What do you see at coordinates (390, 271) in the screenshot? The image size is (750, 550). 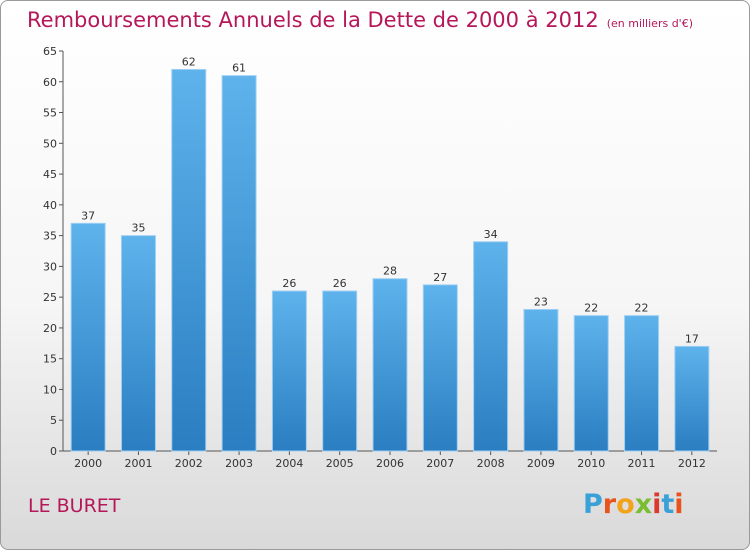 I see `data-label-2006: 28` at bounding box center [390, 271].